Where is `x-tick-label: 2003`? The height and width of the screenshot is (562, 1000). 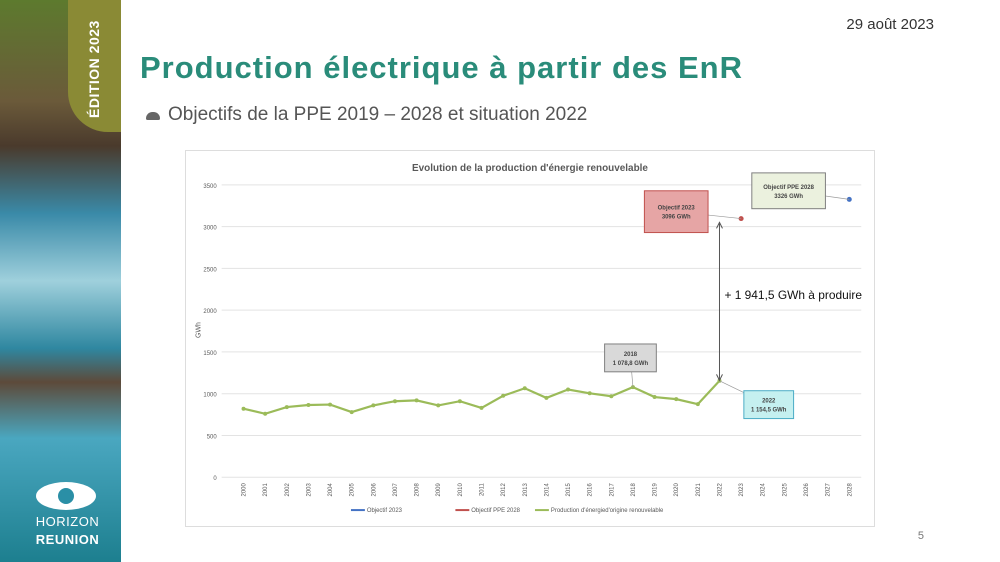 x-tick-label: 2003 is located at coordinates (309, 490).